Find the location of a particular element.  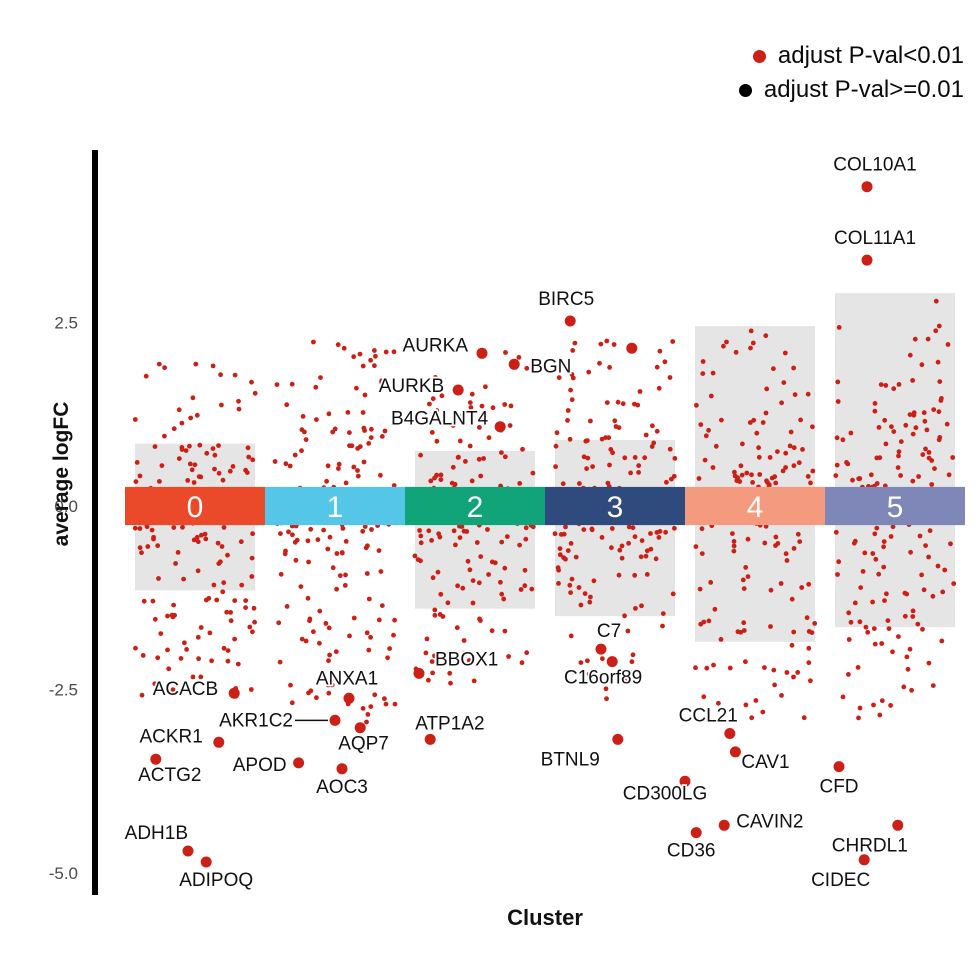

gene-label: AKR1C2 is located at coordinates (256, 720).